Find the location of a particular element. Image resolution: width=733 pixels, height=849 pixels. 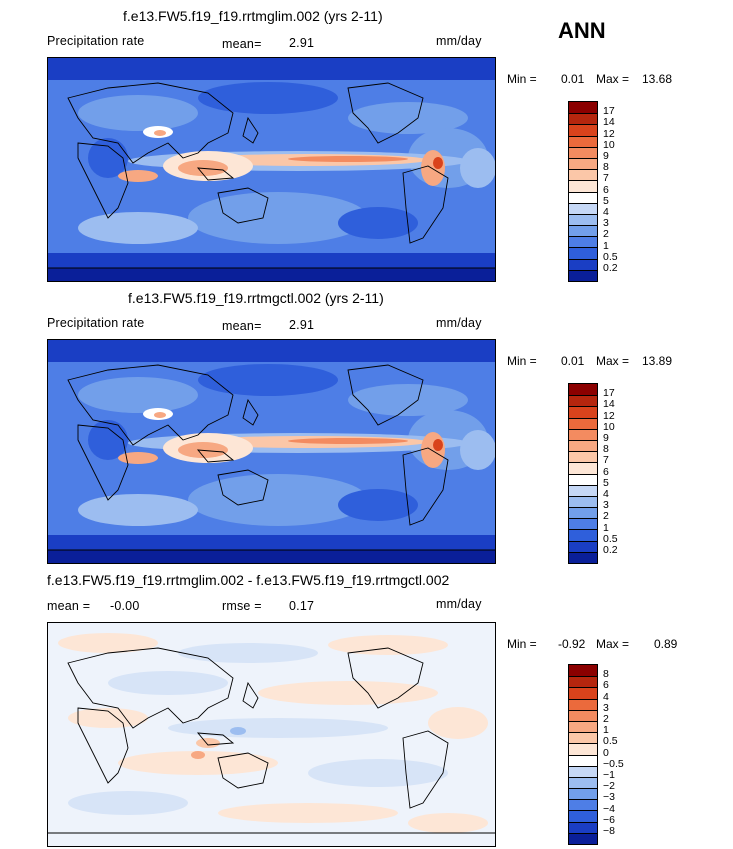

panel-1-max-value: 13.68 is located at coordinates (657, 79).